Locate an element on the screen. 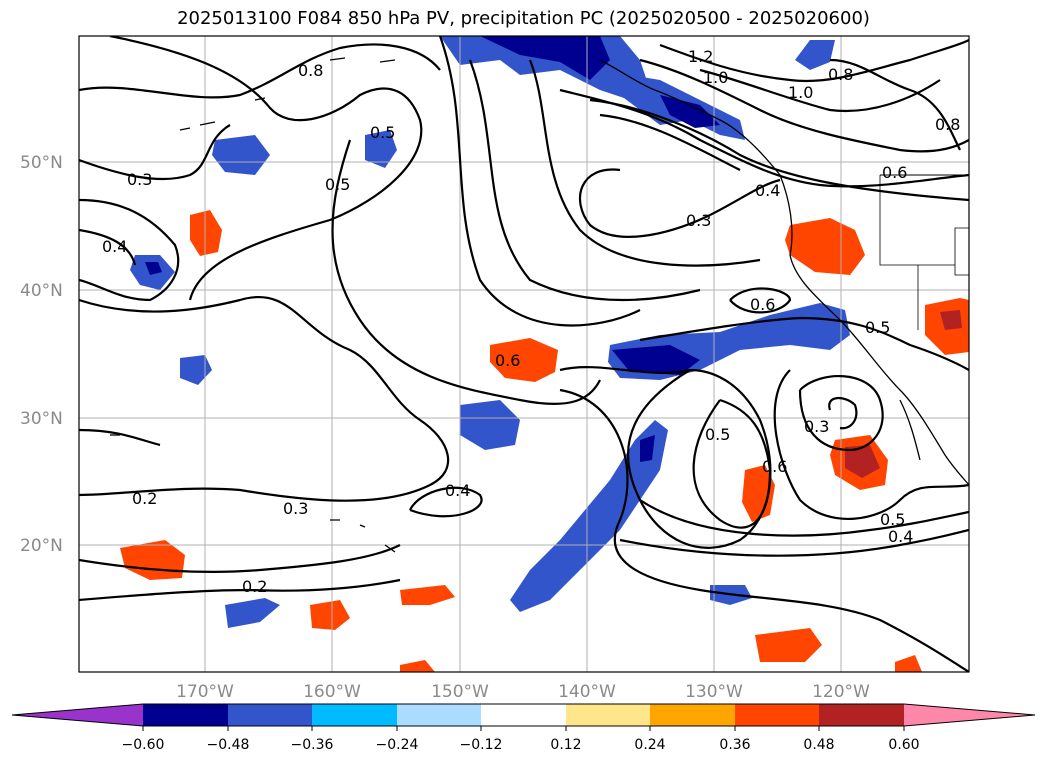 The image size is (1047, 765). colorbar-tick: 0.48 is located at coordinates (818, 745).